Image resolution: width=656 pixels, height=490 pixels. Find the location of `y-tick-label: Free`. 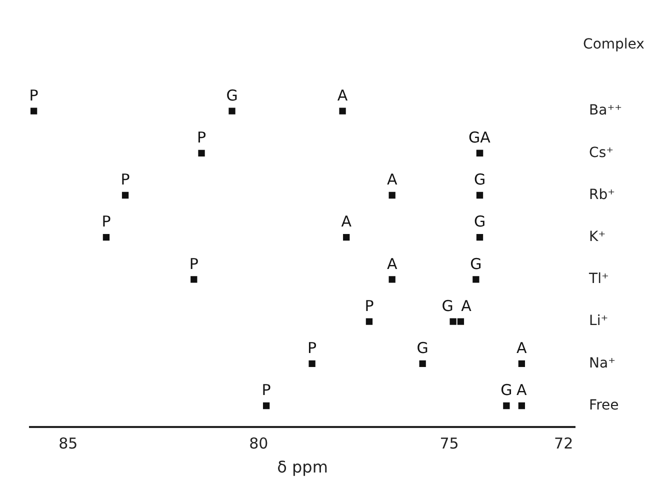

y-tick-label: Free is located at coordinates (604, 405).